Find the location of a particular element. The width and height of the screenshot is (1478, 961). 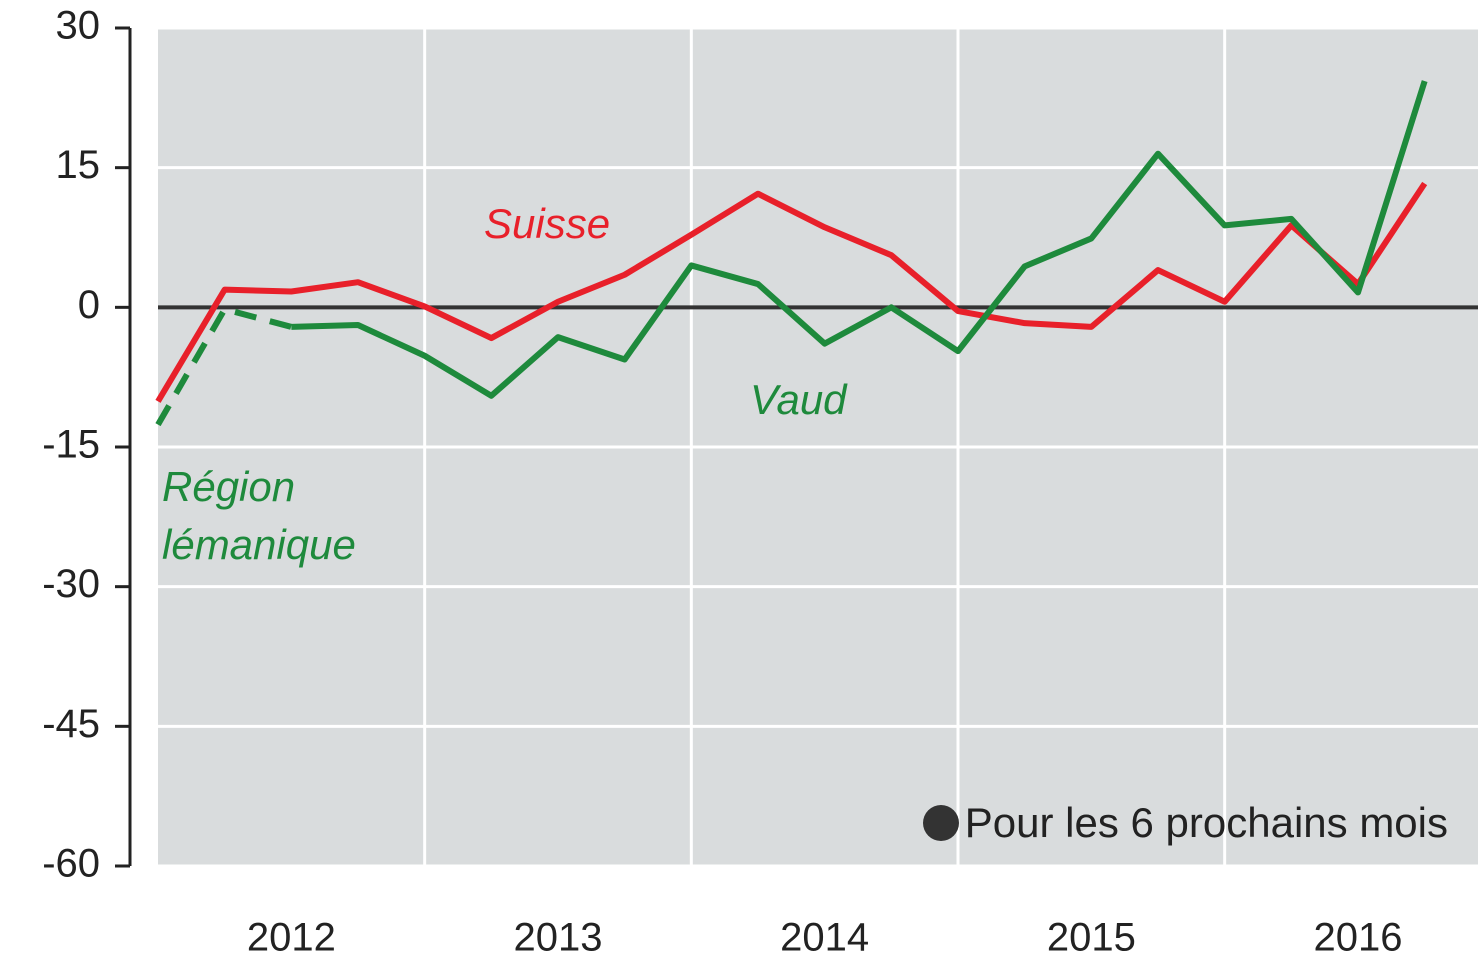

y-tick-label: -60 is located at coordinates (71, 864).